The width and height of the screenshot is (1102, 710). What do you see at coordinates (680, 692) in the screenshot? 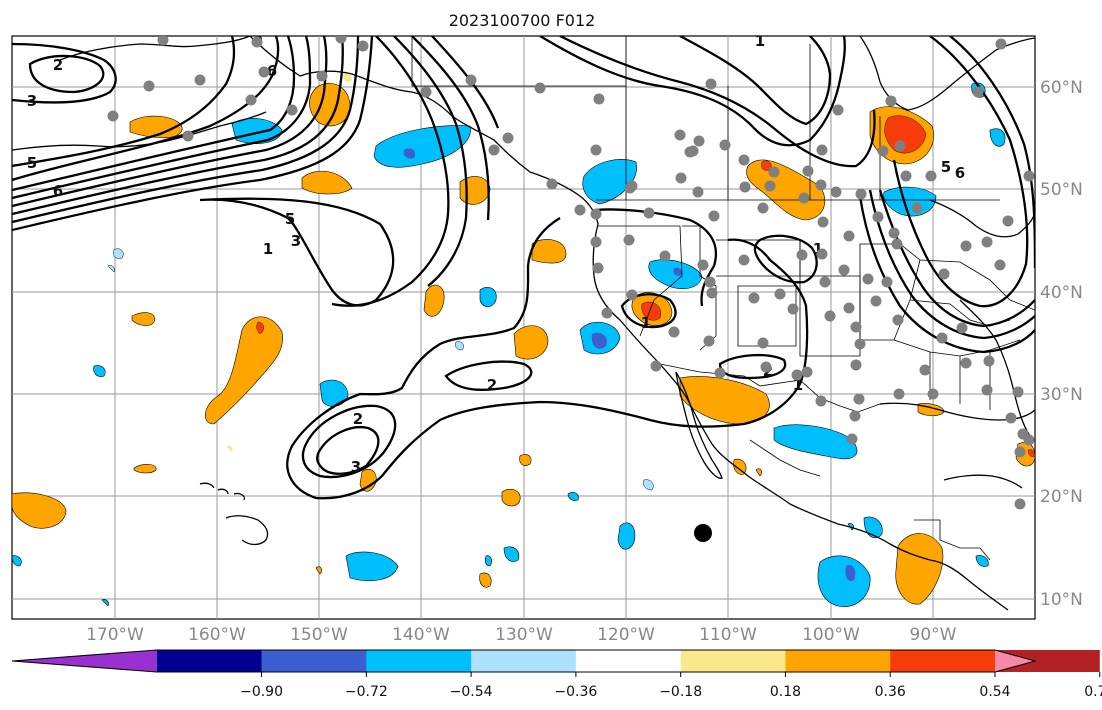
I see `colorbar-tick-label: −0.18` at bounding box center [680, 692].